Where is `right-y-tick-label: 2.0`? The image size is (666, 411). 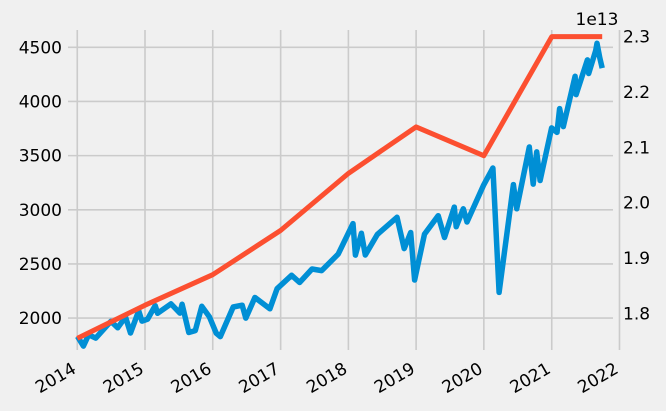
right-y-tick-label: 2.0 is located at coordinates (636, 204).